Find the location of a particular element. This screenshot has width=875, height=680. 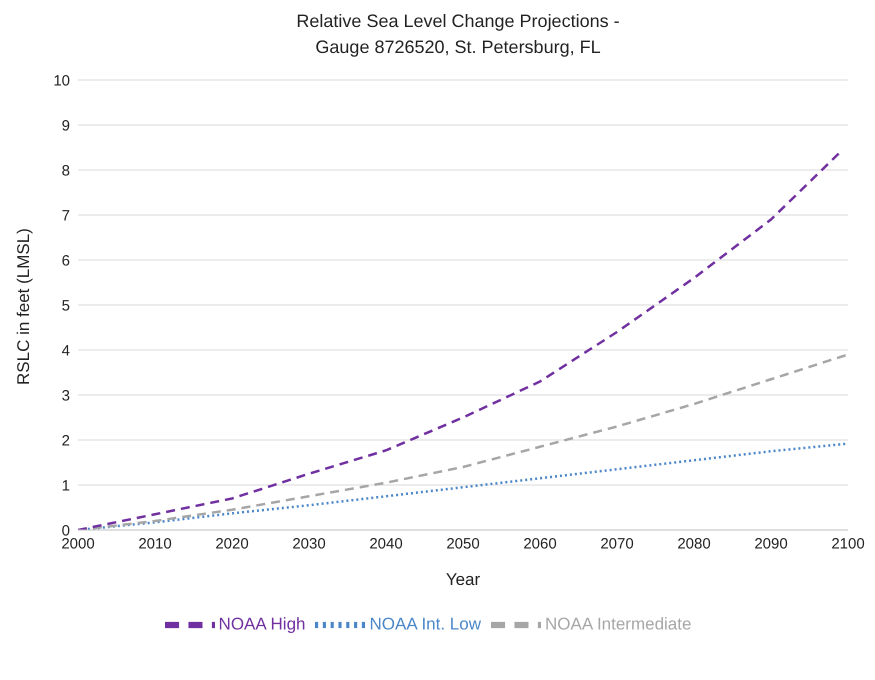

x-tick-label: 2050 is located at coordinates (463, 544).